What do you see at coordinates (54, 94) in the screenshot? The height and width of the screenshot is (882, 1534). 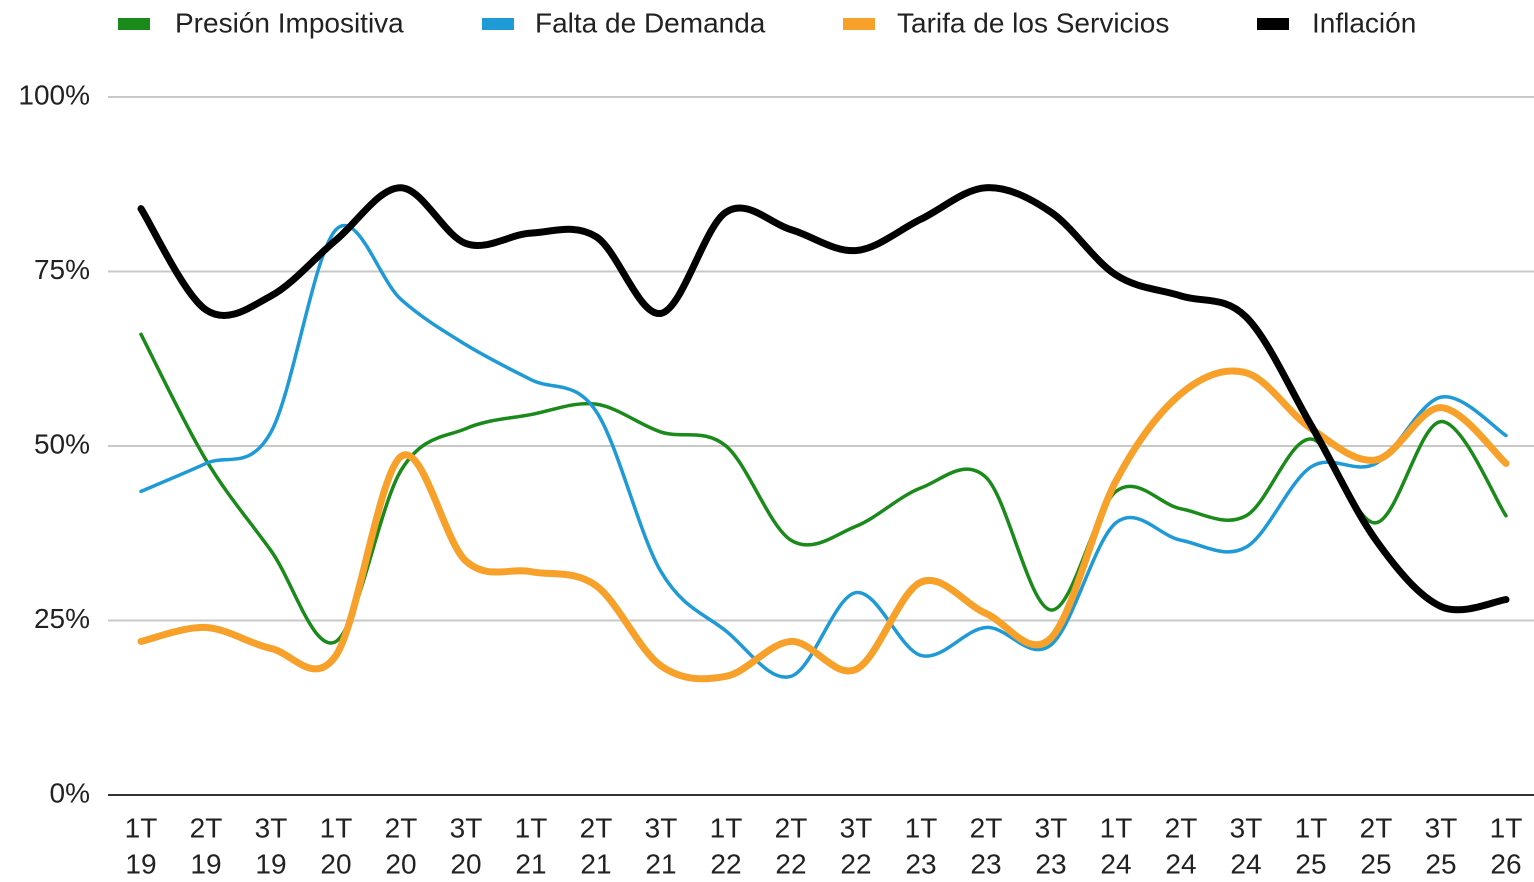 I see `y-tick-label: 100%` at bounding box center [54, 94].